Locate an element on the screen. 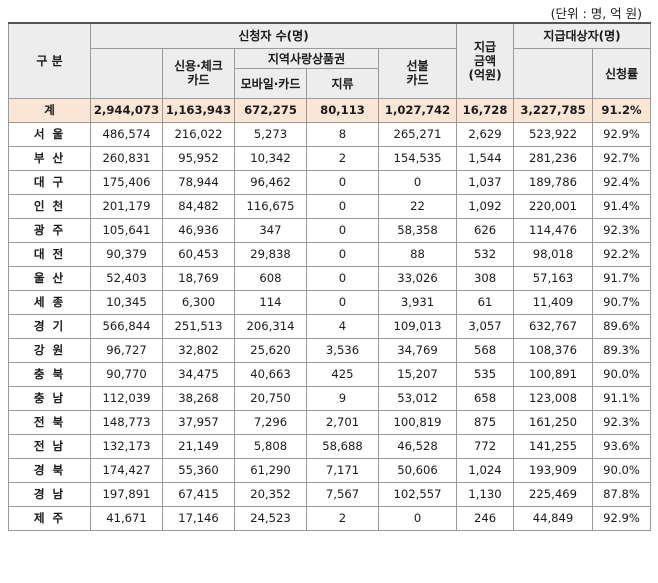 Image resolution: width=658 pixels, height=583 pixels. cell-amount: 1,037 is located at coordinates (485, 182).